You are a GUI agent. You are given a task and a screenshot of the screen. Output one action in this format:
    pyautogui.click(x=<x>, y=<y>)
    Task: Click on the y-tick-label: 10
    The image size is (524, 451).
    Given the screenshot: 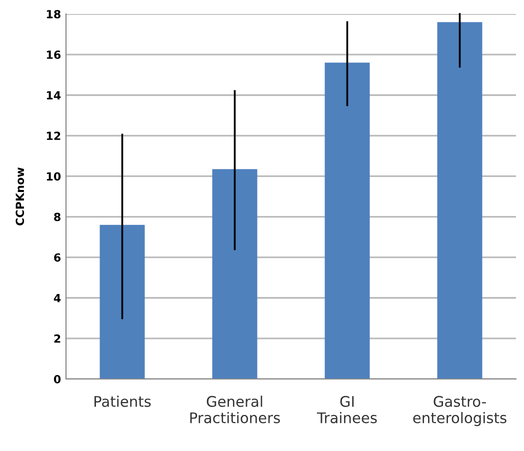 What is the action you would take?
    pyautogui.click(x=53, y=176)
    